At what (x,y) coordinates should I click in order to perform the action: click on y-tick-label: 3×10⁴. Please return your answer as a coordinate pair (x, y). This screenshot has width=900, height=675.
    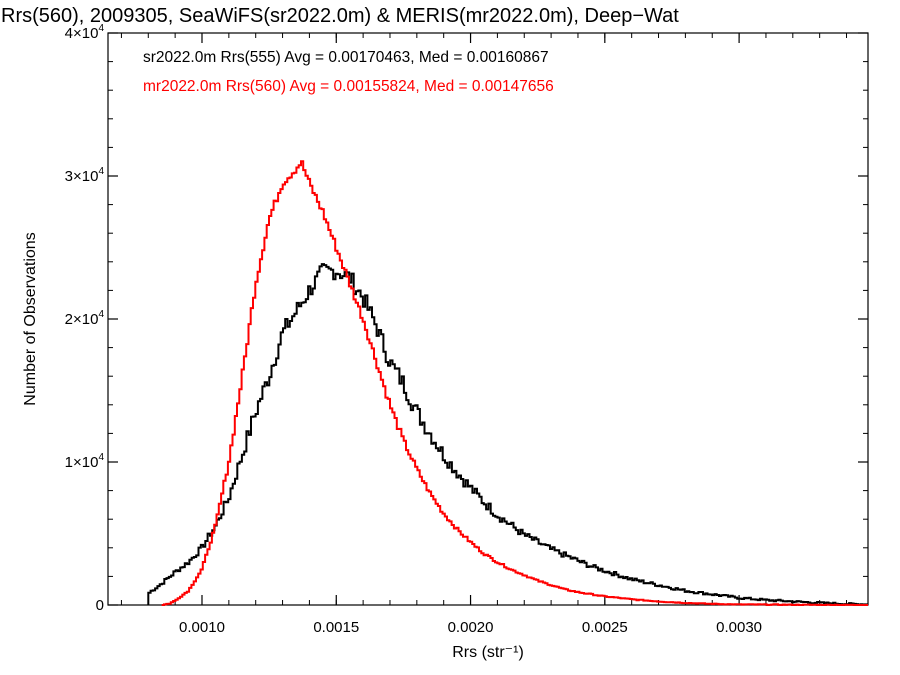
    Looking at the image, I should click on (85, 175).